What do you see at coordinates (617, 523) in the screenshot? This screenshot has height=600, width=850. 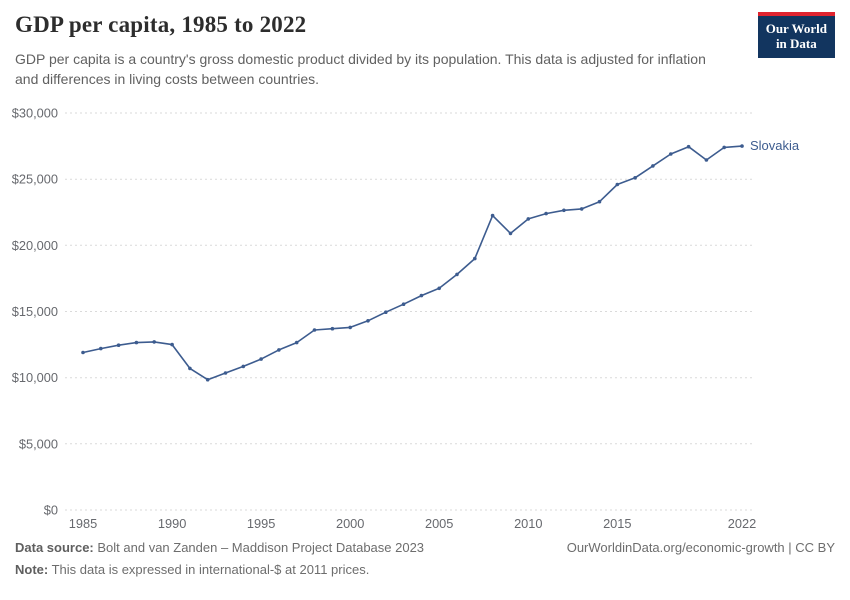 I see `x-axis-tick-label: 2015` at bounding box center [617, 523].